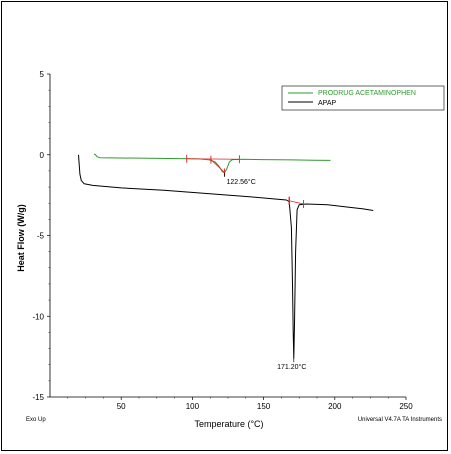 The height and width of the screenshot is (454, 451). I want to click on annotation-layer: 122.56°C 171.20°C, so click(265, 271).